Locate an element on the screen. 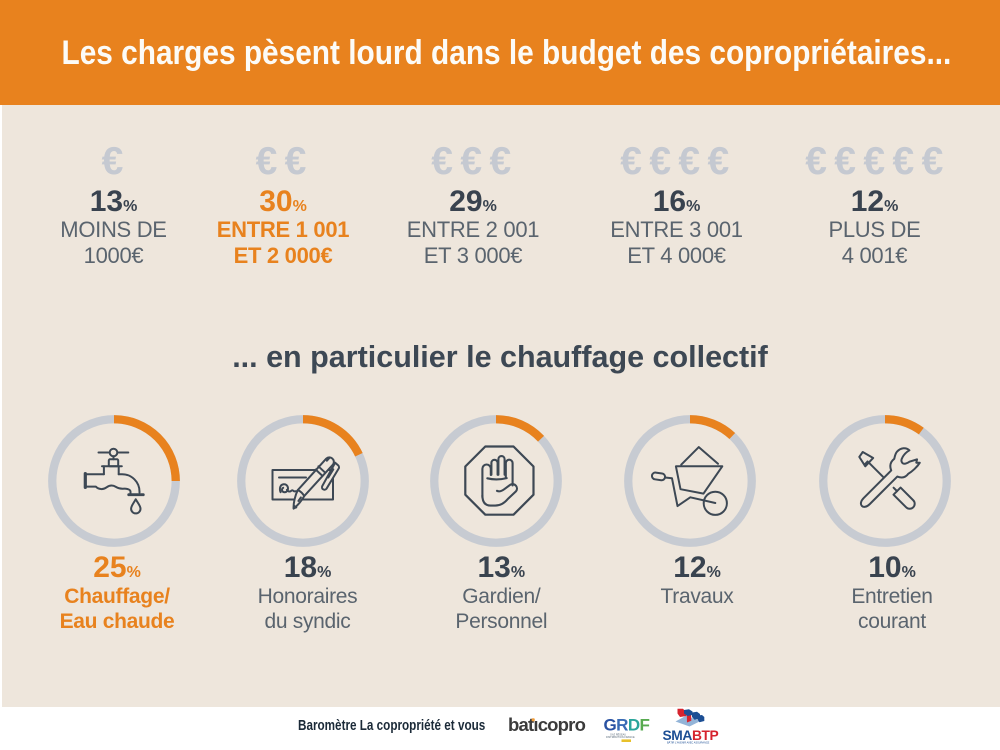 This screenshot has width=1000, height=750. svg-text: BÂTIR L'AVENIR AVEC ASSURANCE is located at coordinates (688, 743).